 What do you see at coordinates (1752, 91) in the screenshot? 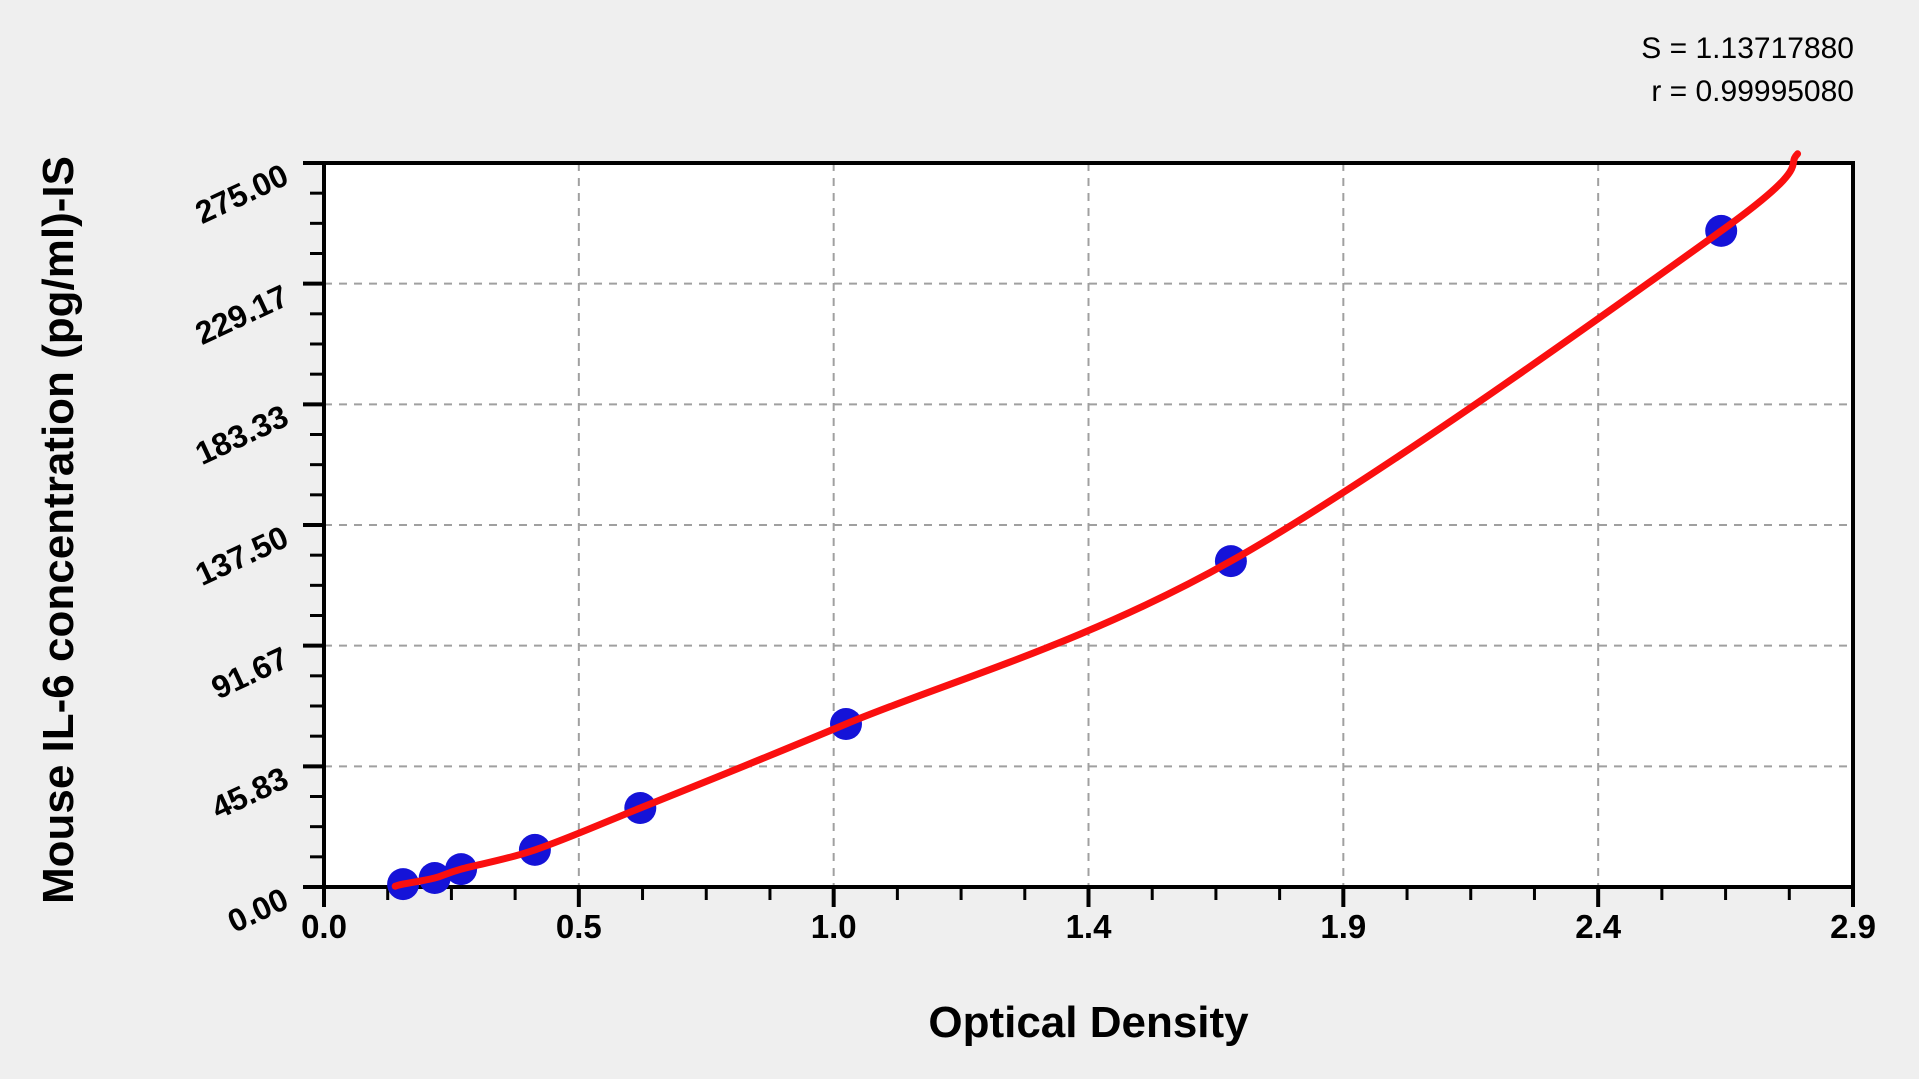
I see `fit-r-value: r = 0.99995080` at bounding box center [1752, 91].